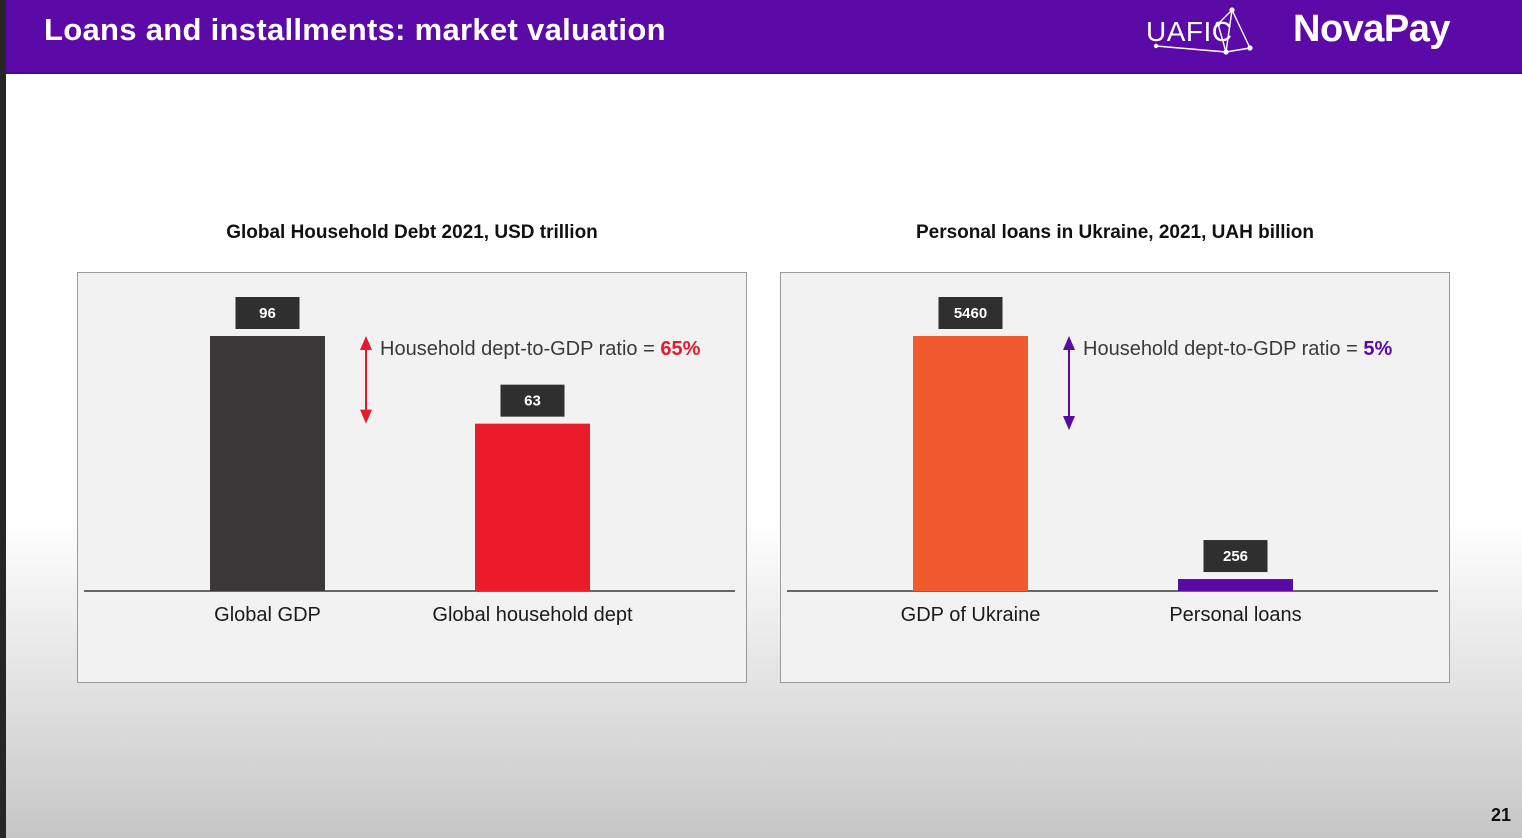  I want to click on window-left-edge, so click(3, 419).